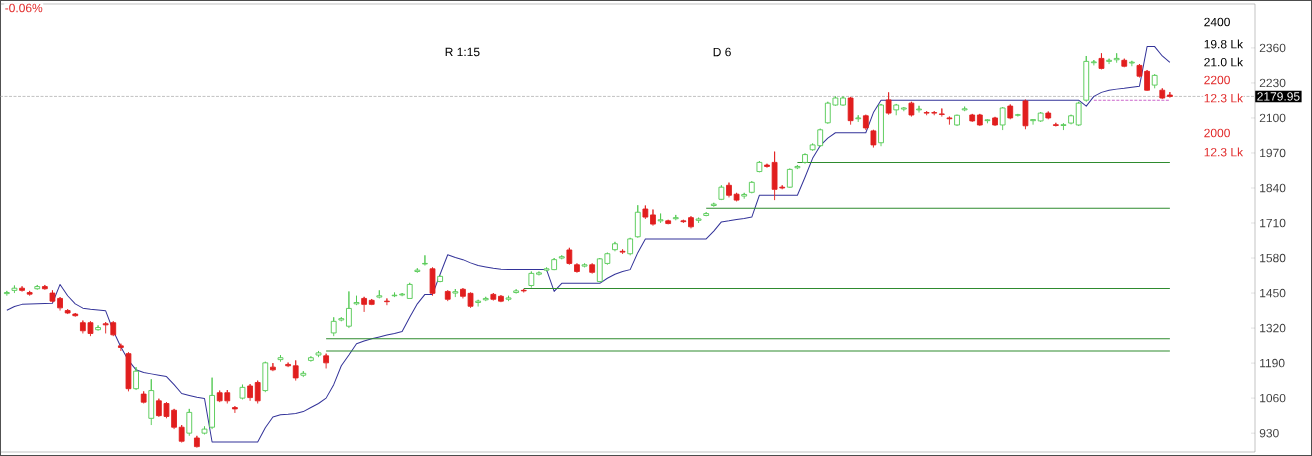  I want to click on y-tick-label: 2230, so click(1272, 83).